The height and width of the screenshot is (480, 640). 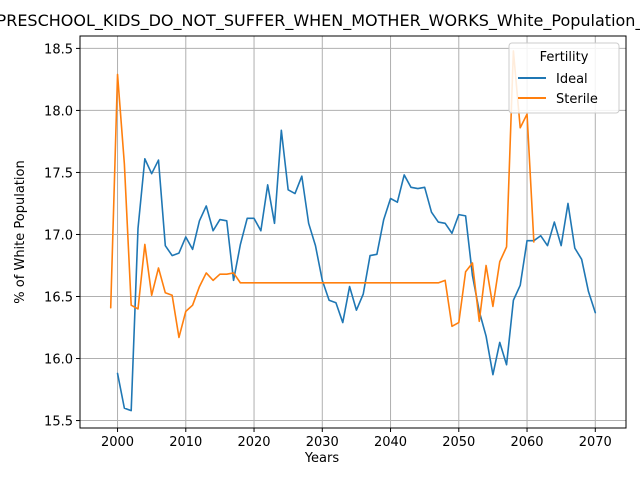 What do you see at coordinates (58, 111) in the screenshot?
I see `y-tick-label: 18.0` at bounding box center [58, 111].